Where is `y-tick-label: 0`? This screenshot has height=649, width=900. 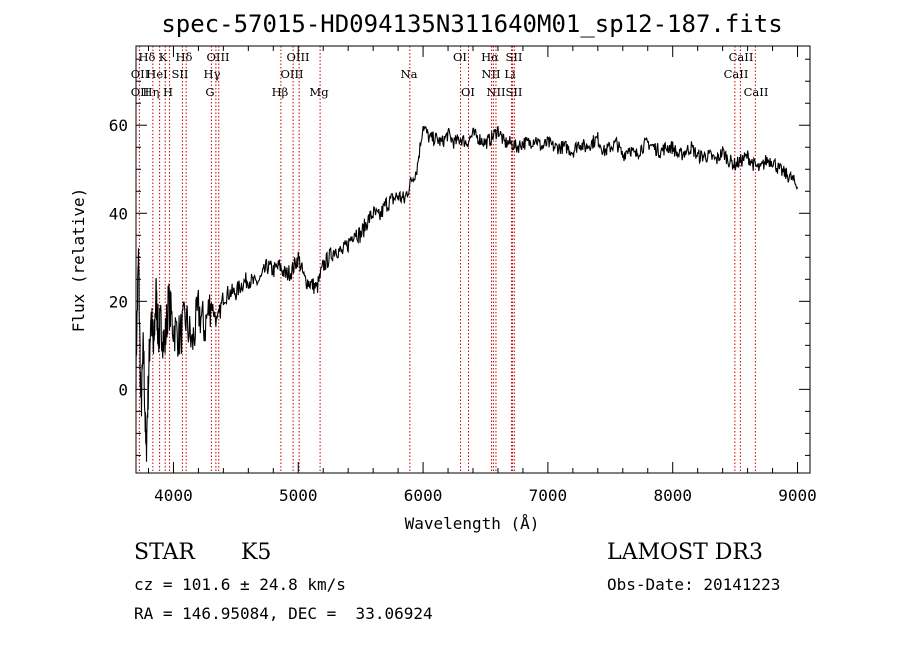
y-tick-label: 0 is located at coordinates (123, 389).